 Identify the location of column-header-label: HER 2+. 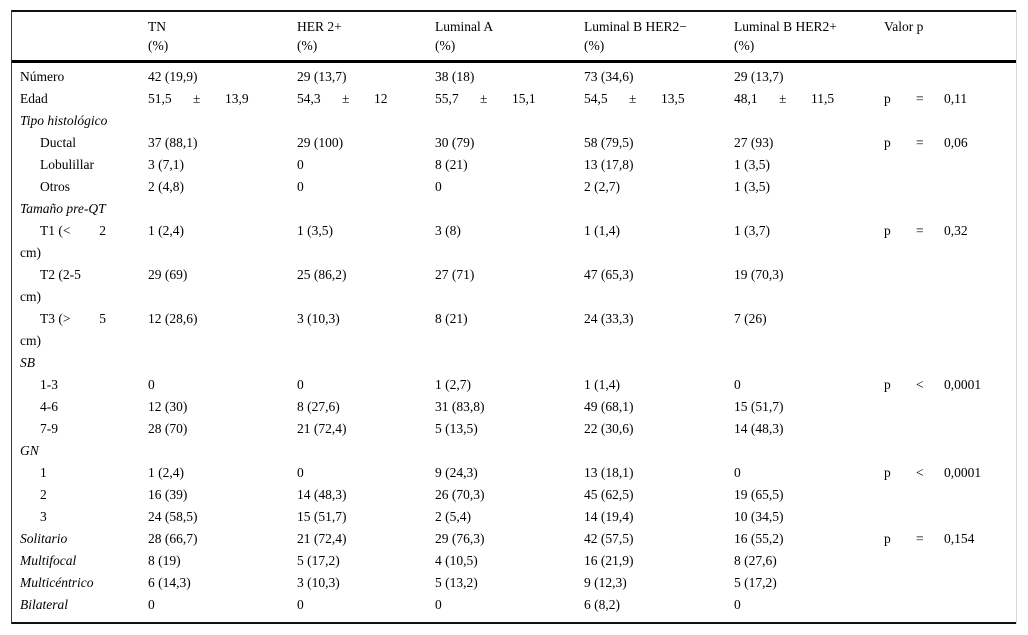
(319, 26).